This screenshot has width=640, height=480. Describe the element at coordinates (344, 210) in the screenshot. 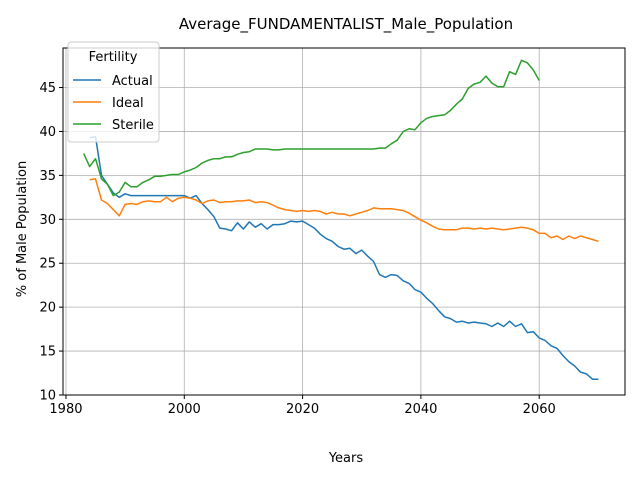

I see `series-line-ideal` at that location.